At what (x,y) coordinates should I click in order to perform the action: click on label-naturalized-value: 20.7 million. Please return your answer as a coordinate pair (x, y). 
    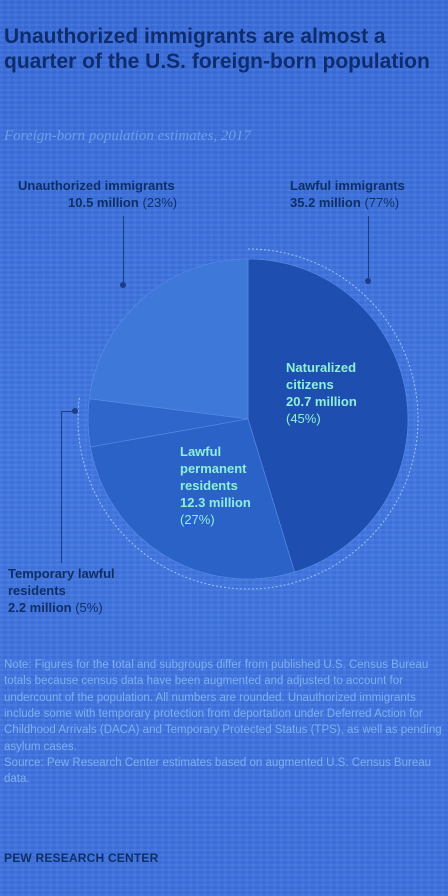
    Looking at the image, I should click on (321, 401).